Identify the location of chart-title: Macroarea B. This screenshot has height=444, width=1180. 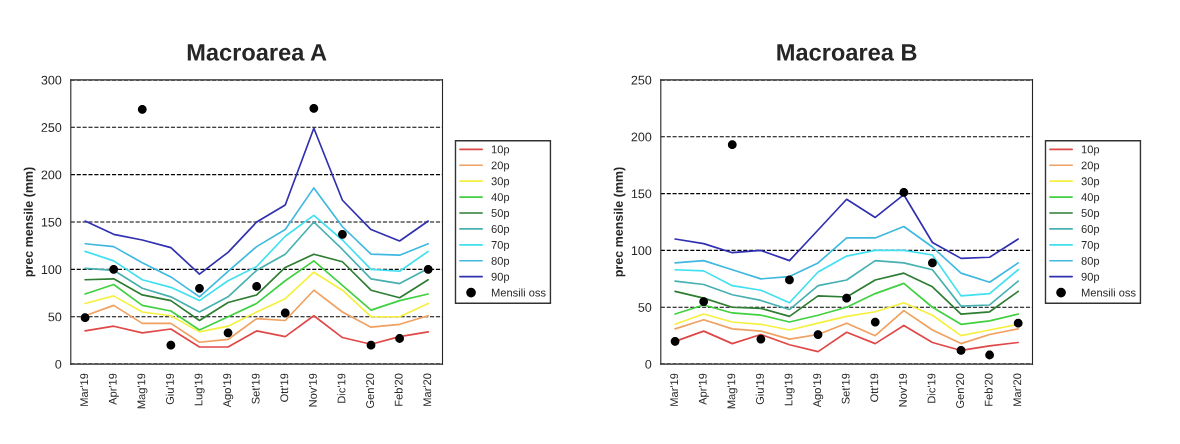
(847, 52).